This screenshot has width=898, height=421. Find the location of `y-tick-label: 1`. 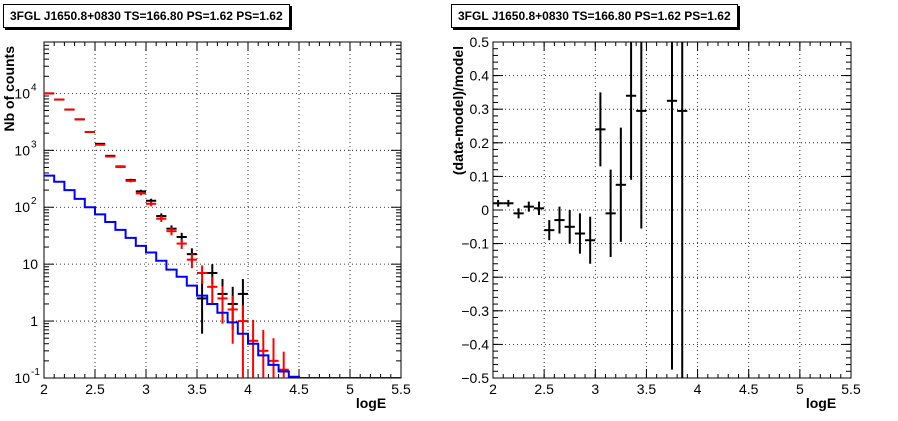

y-tick-label: 1 is located at coordinates (34, 321).